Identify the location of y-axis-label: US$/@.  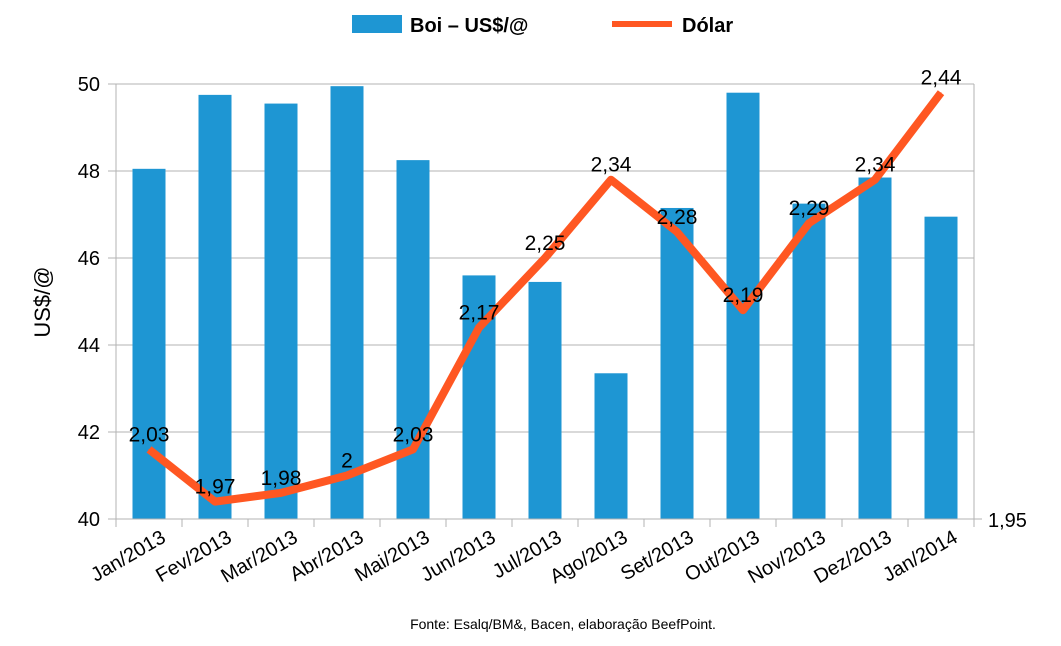
(42, 301).